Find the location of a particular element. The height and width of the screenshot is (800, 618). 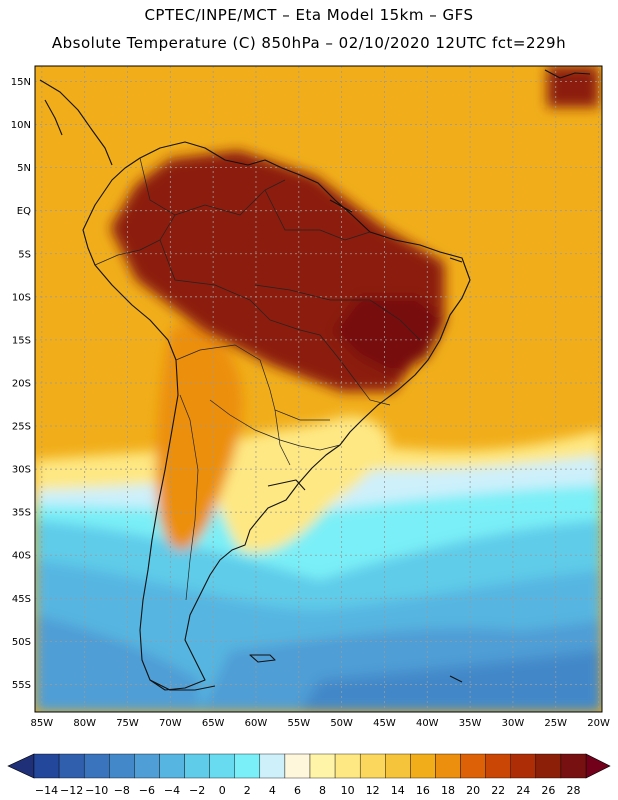

colorbar-label: −10 is located at coordinates (96, 790).